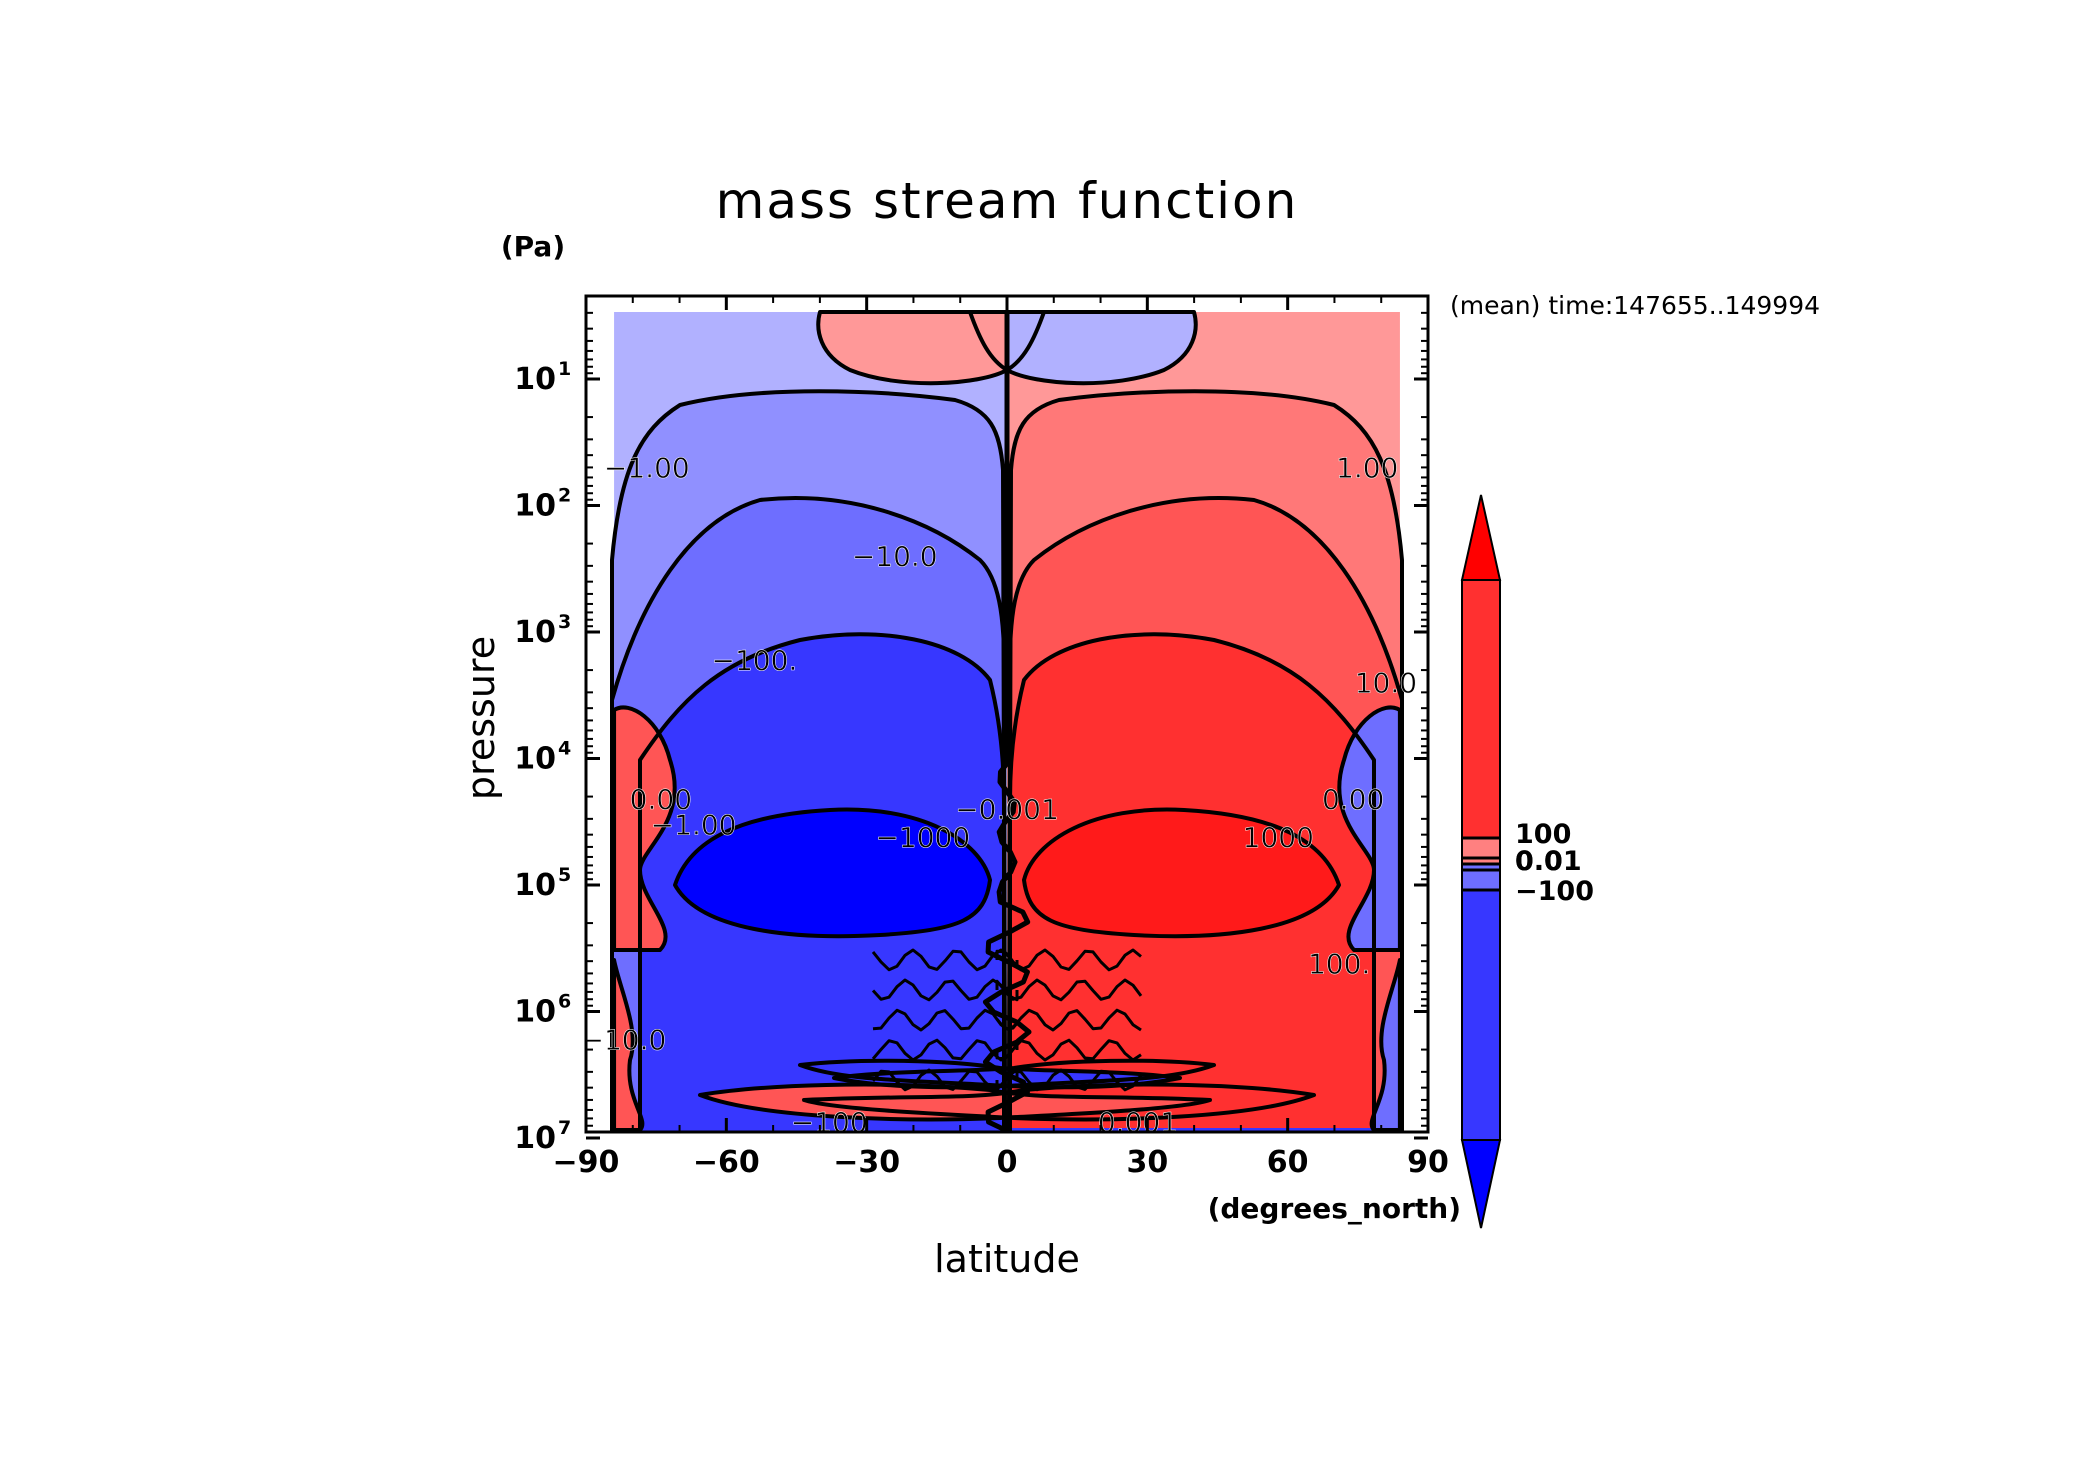 The height and width of the screenshot is (1484, 2100). Describe the element at coordinates (1635, 305) in the screenshot. I see `chart-subtitle: (mean) time:147655..149994` at that location.